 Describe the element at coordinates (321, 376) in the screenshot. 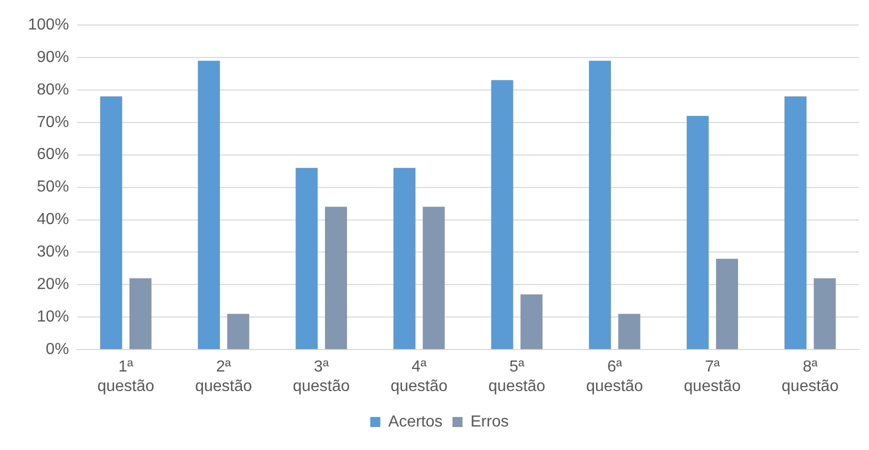

I see `x-tick-label: 3ª questão` at that location.